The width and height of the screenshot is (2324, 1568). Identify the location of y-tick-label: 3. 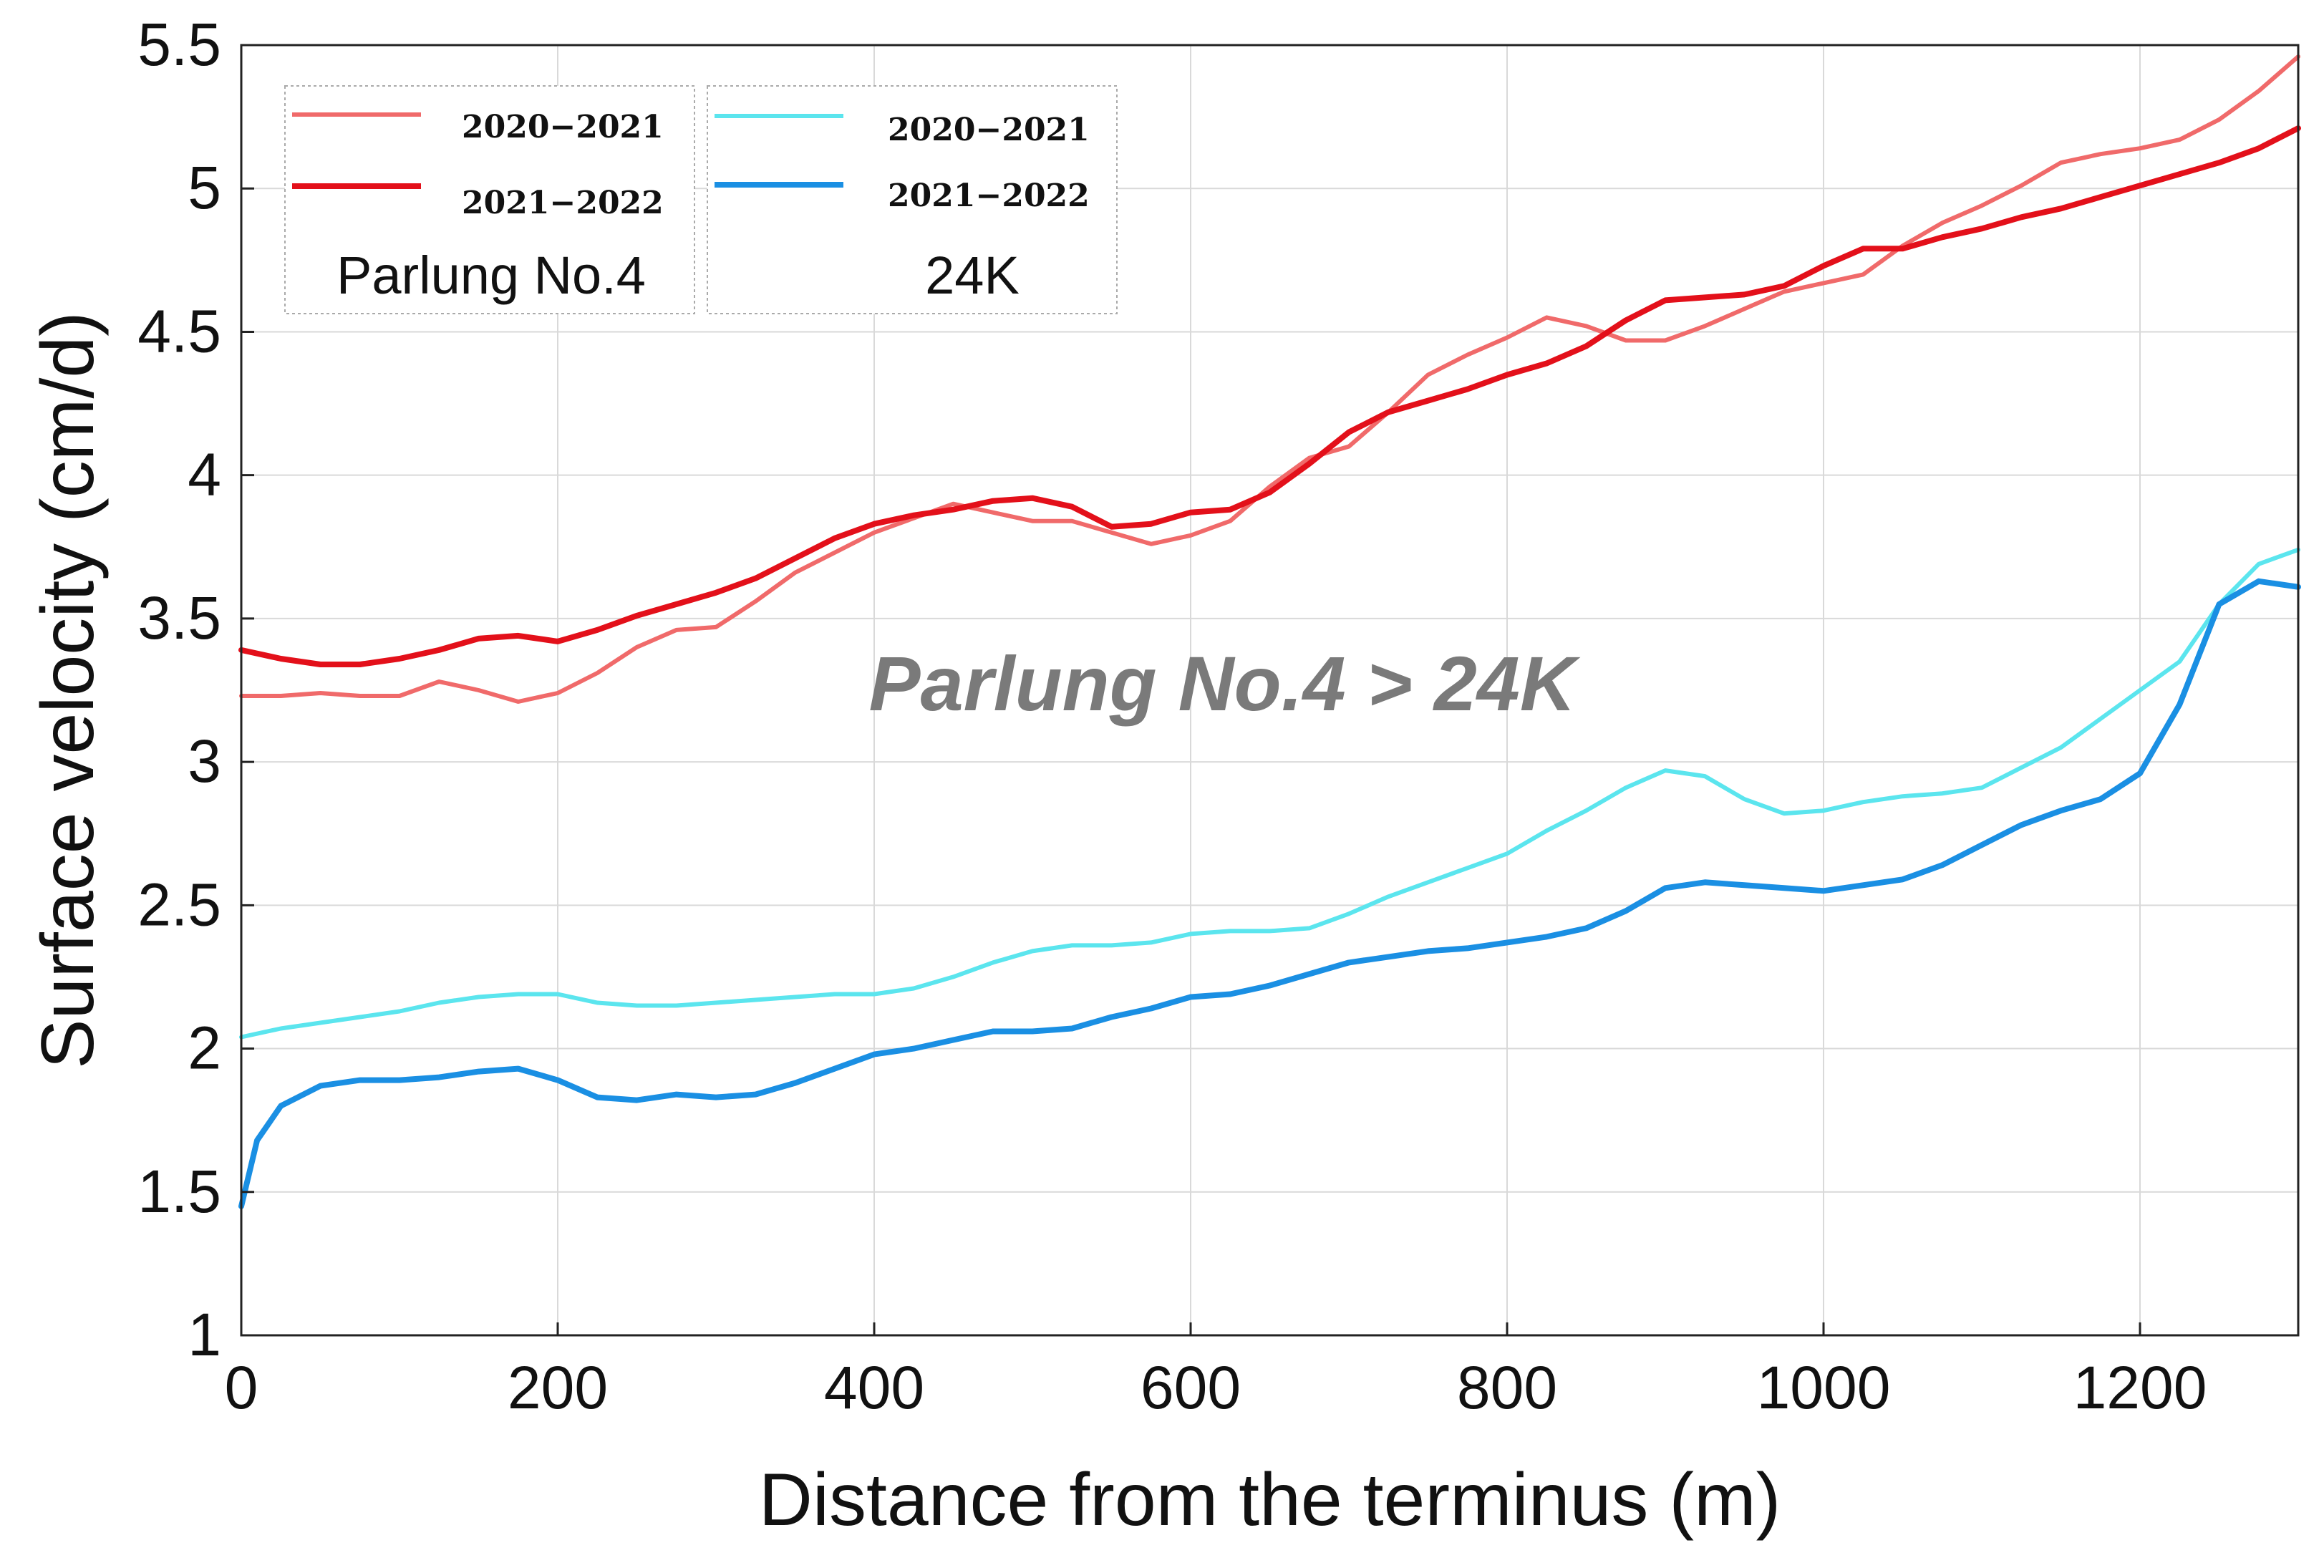
(204, 761).